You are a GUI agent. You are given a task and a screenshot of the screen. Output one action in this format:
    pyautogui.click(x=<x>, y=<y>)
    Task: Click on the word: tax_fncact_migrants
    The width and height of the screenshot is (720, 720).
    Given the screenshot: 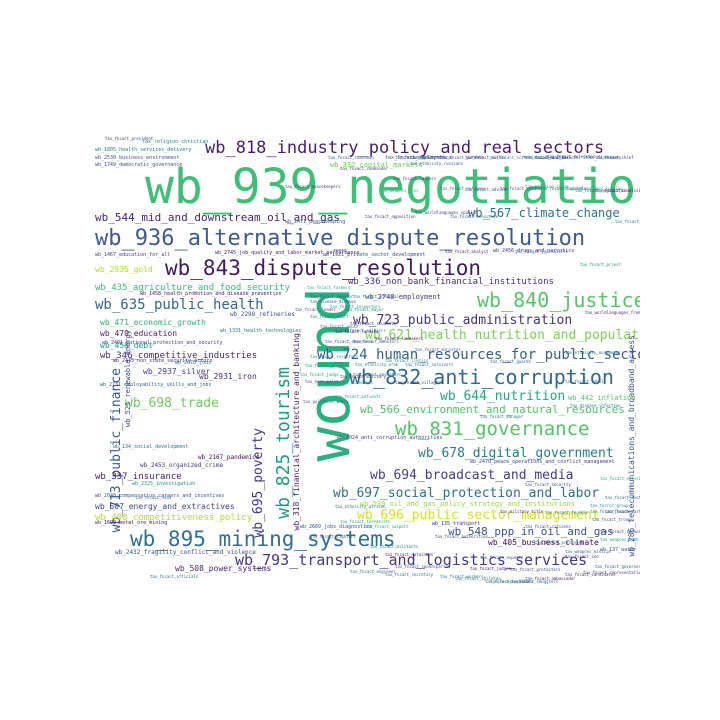 What is the action you would take?
    pyautogui.click(x=563, y=188)
    